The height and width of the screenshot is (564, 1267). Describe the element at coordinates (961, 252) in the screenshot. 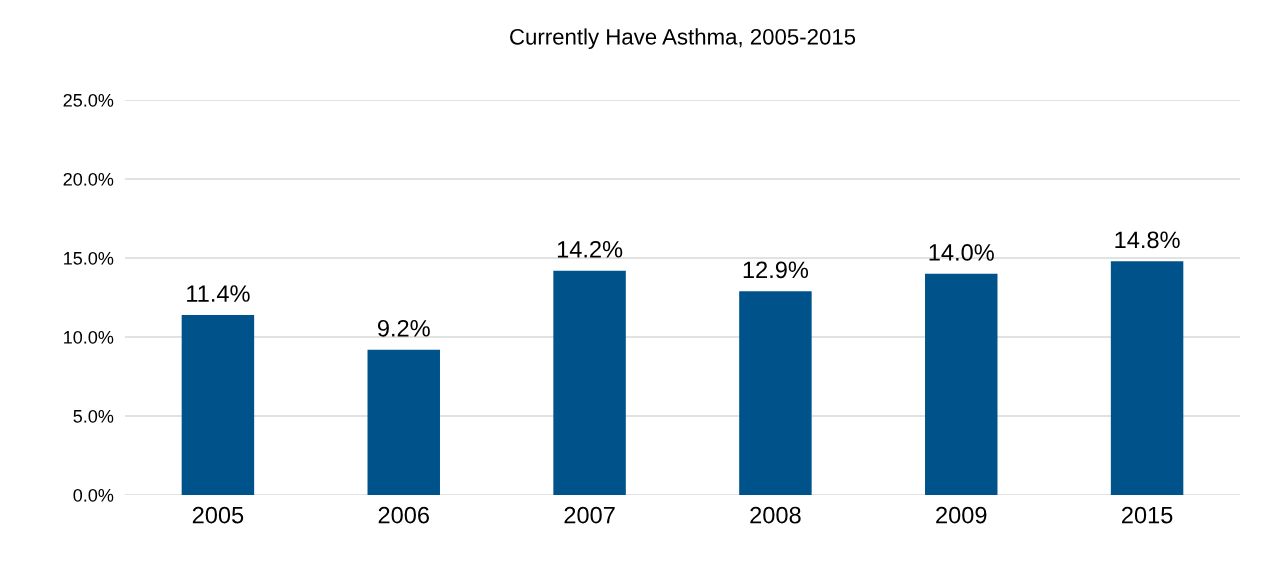

I see `data-label: 14.0%` at that location.